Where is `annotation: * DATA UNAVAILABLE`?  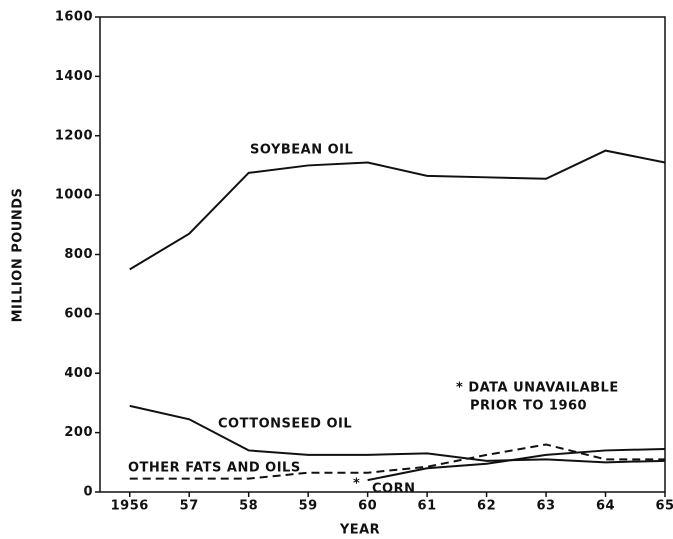 annotation: * DATA UNAVAILABLE is located at coordinates (537, 388).